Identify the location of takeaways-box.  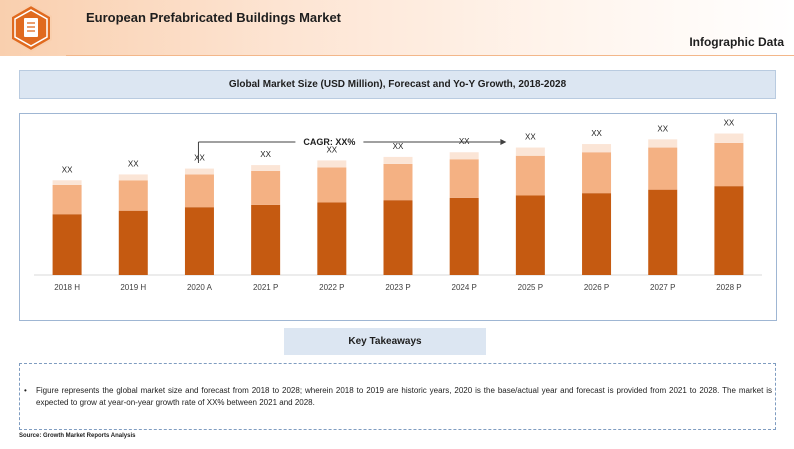
(397, 396).